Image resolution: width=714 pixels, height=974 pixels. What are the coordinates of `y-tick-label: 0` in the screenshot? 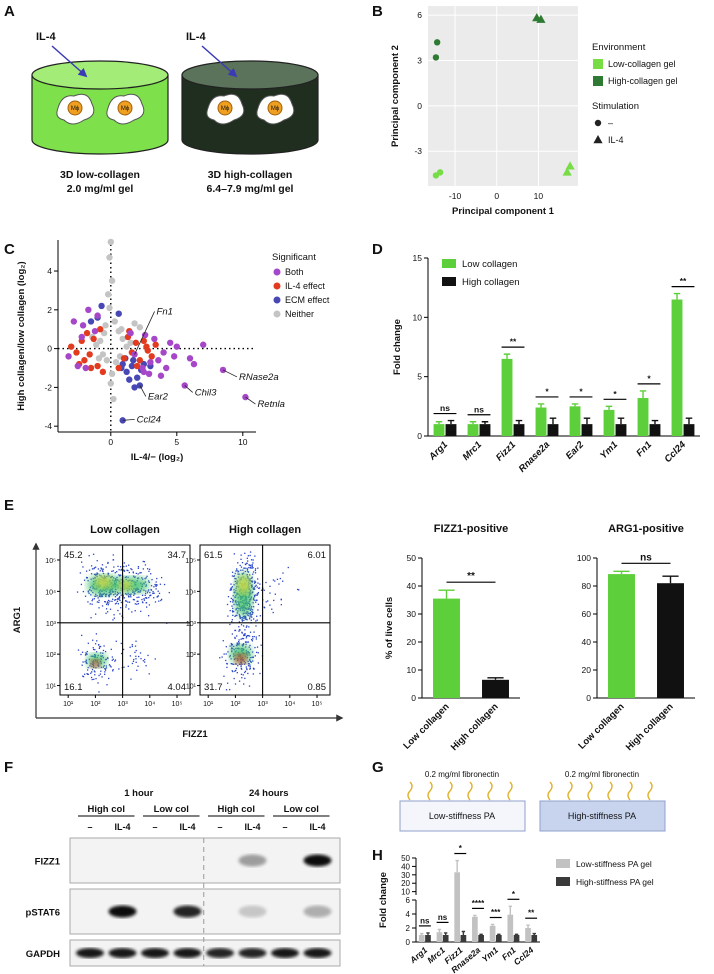 It's located at (413, 698).